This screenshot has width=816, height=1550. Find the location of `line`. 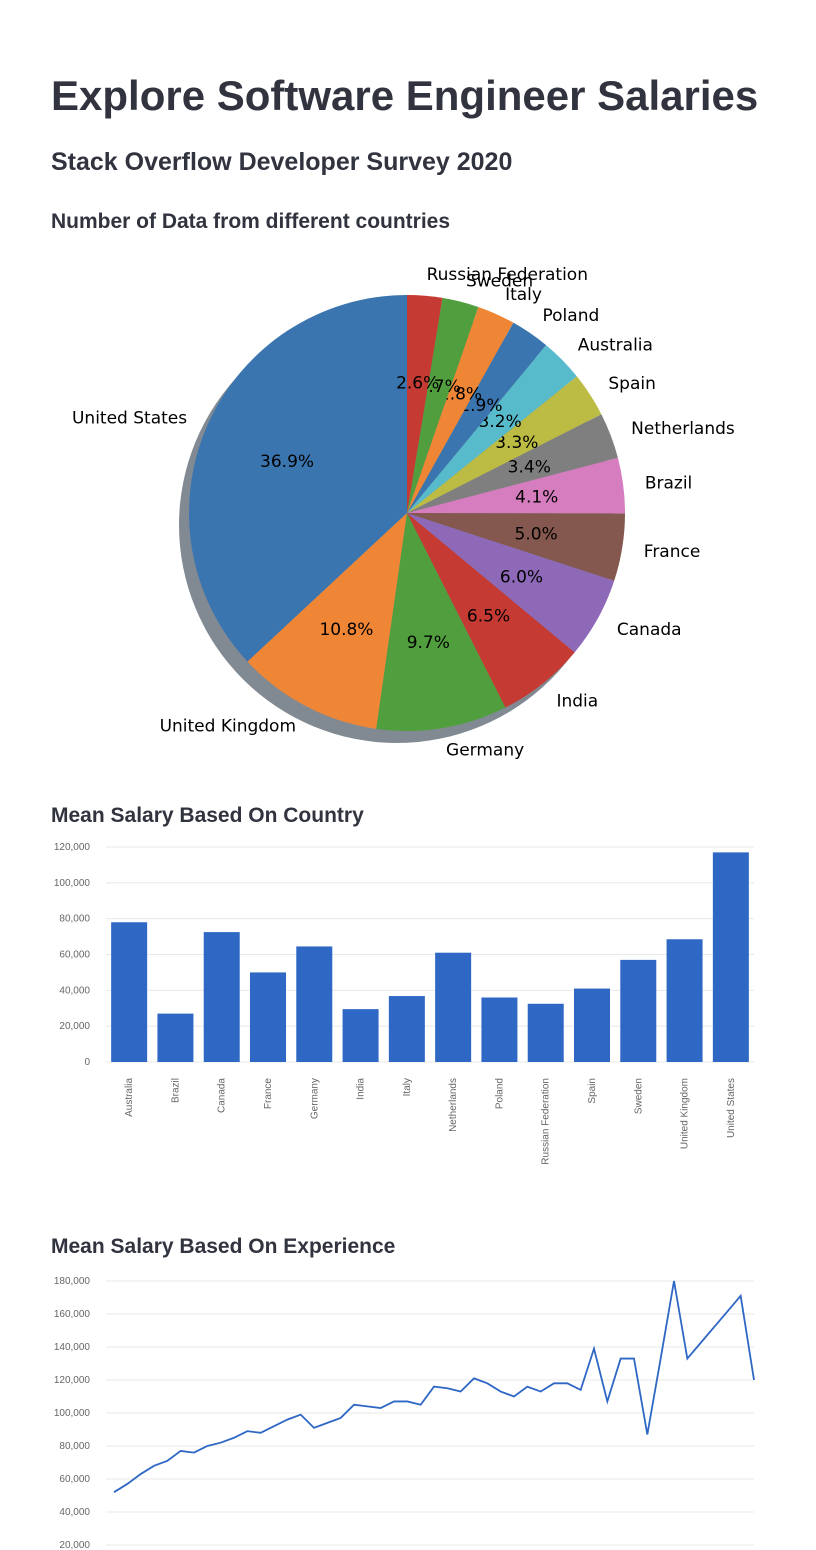

line is located at coordinates (434, 1386).